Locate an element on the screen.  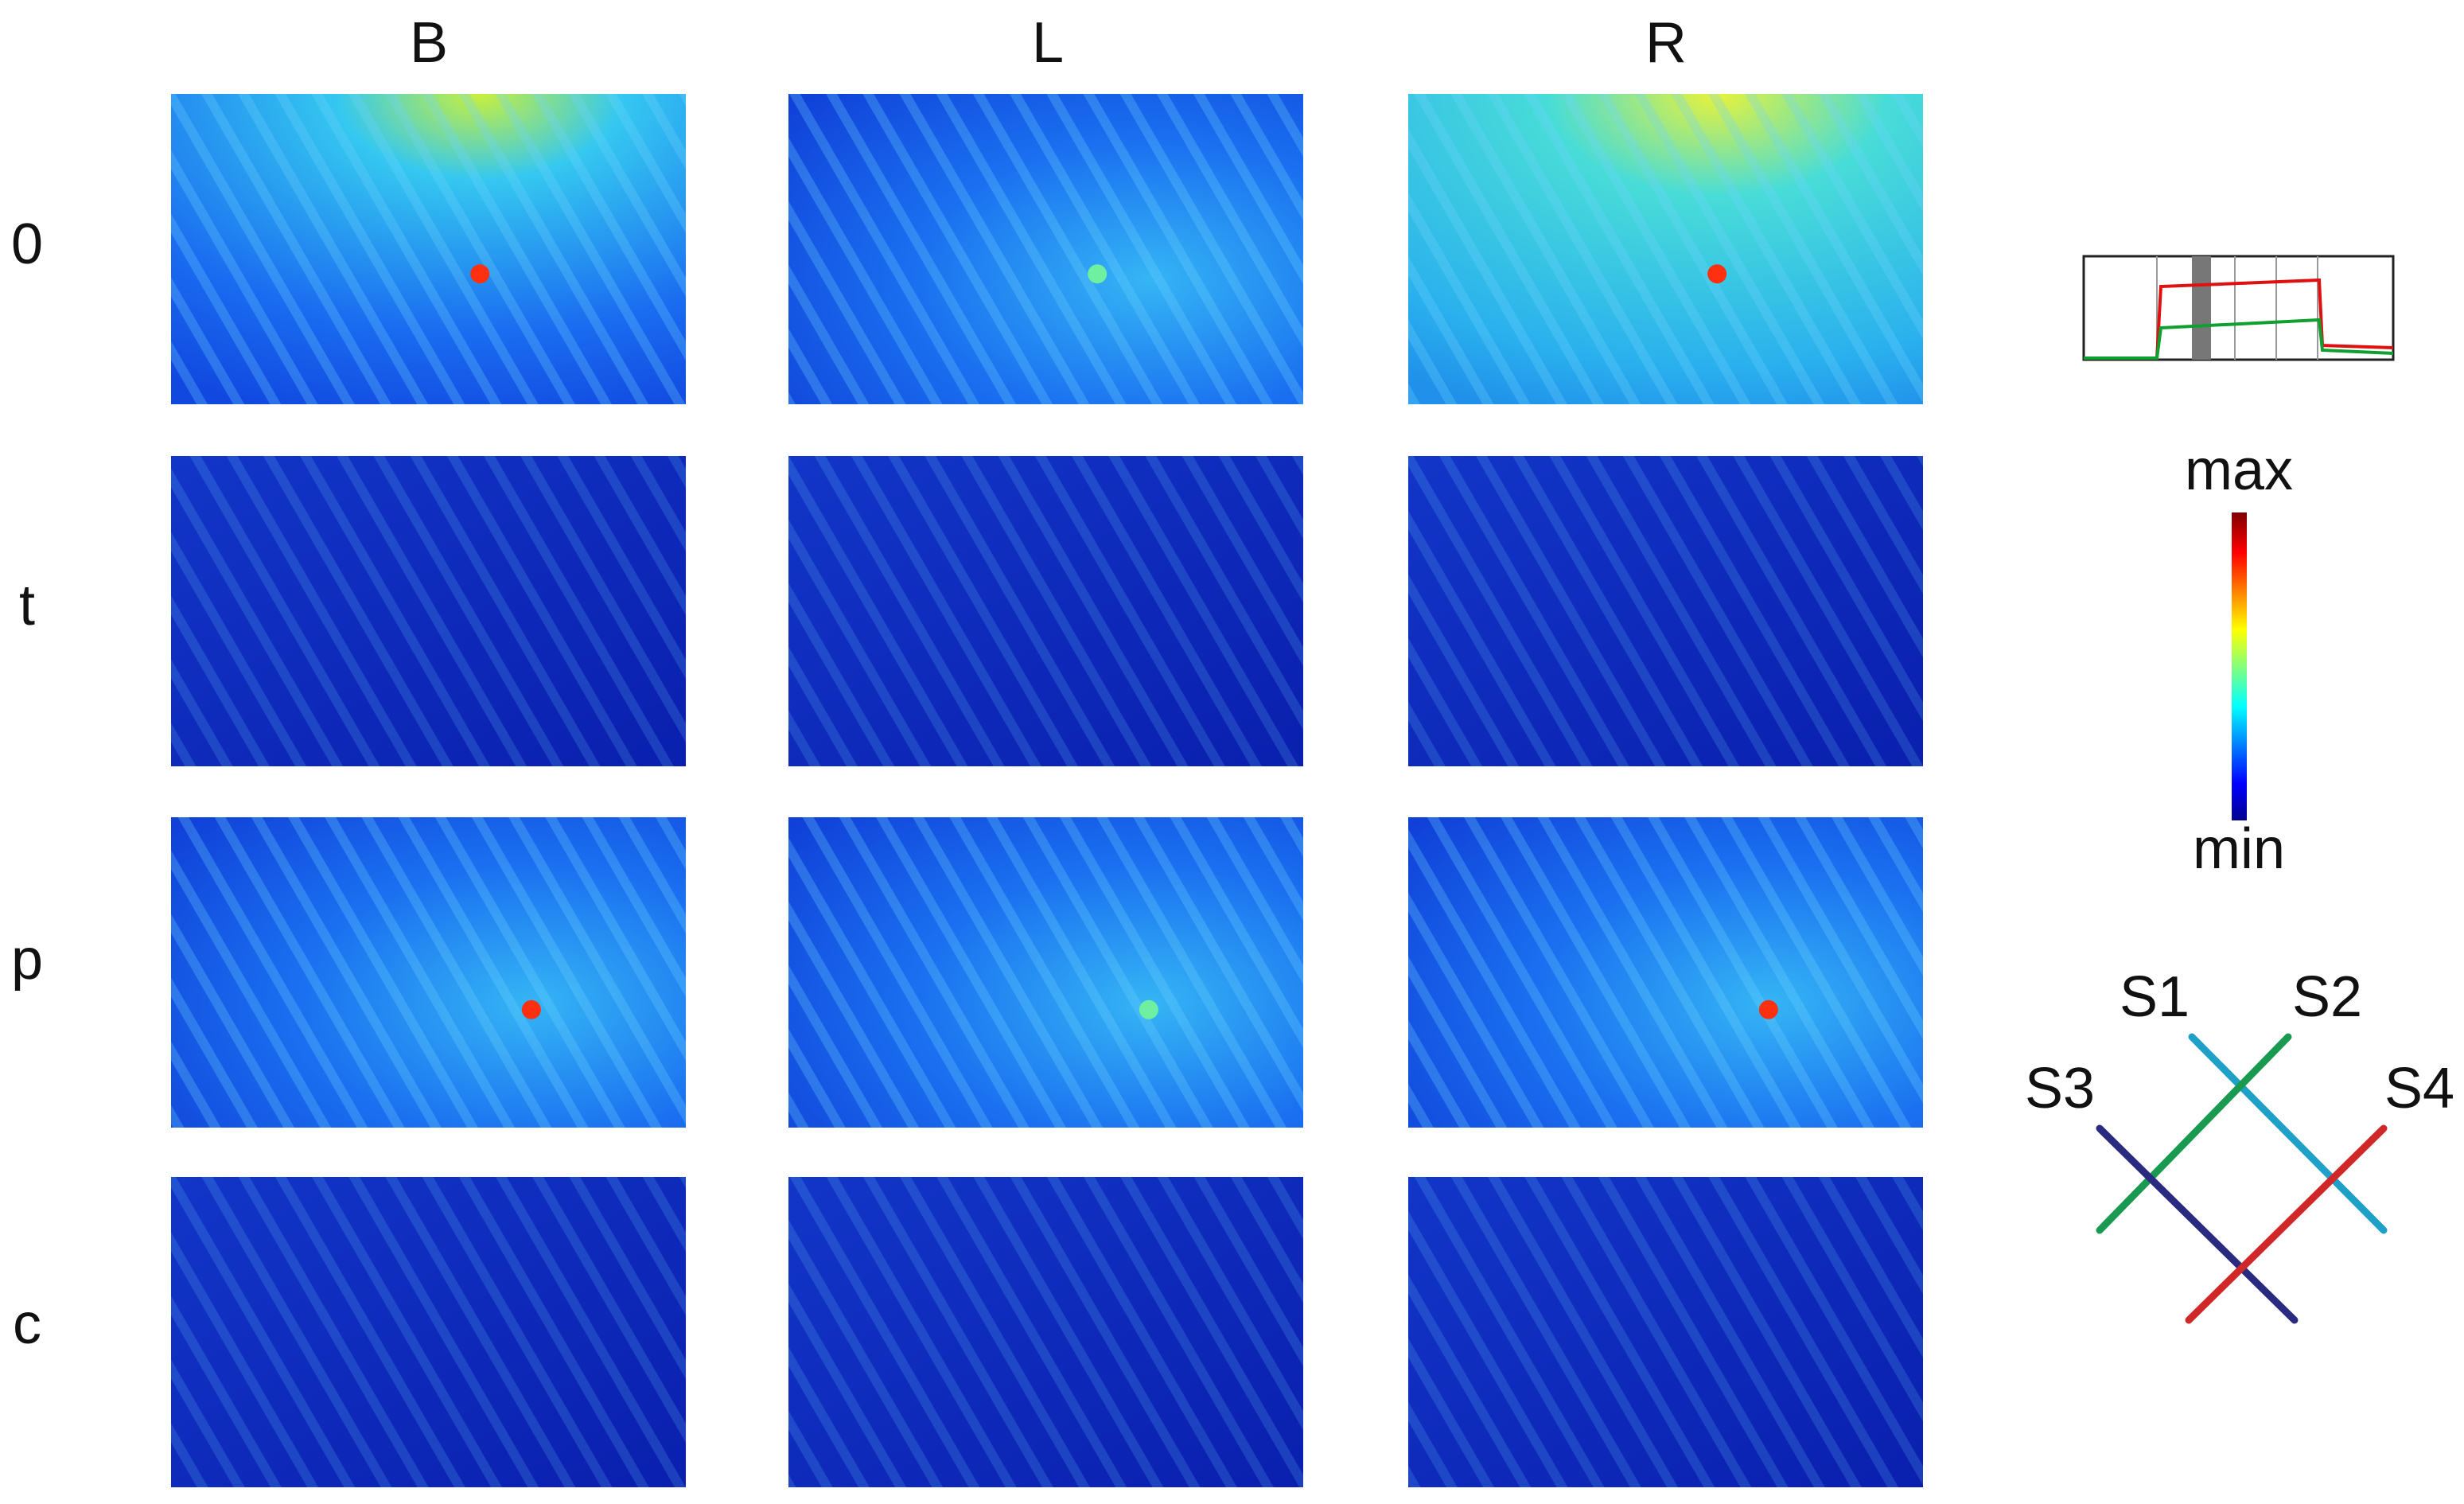
trace-inset is located at coordinates (2238, 308).